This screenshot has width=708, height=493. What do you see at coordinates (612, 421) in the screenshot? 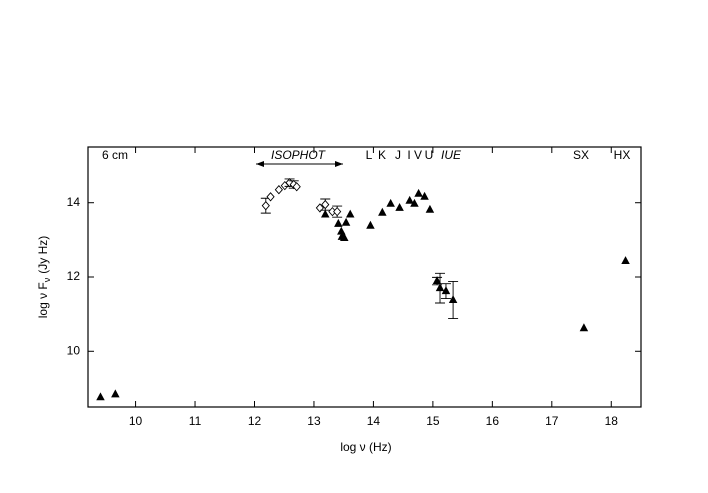
I see `x-tick-label: 18` at bounding box center [612, 421].